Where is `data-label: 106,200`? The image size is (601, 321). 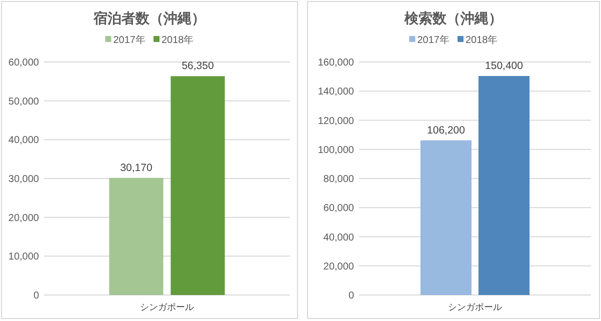
data-label: 106,200 is located at coordinates (446, 130).